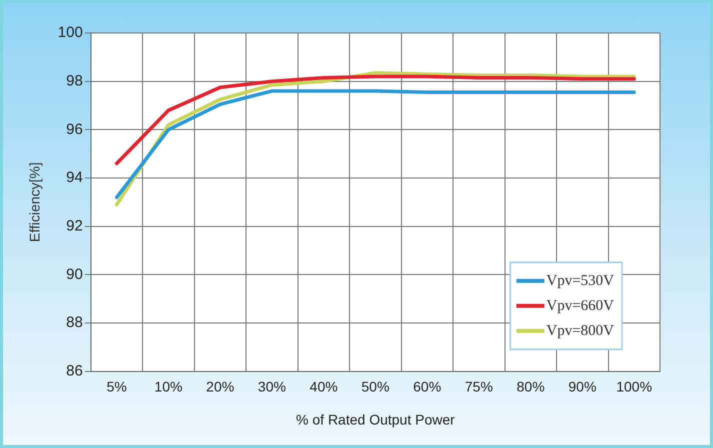 This screenshot has width=713, height=448. I want to click on x-tick-label: 30%, so click(272, 386).